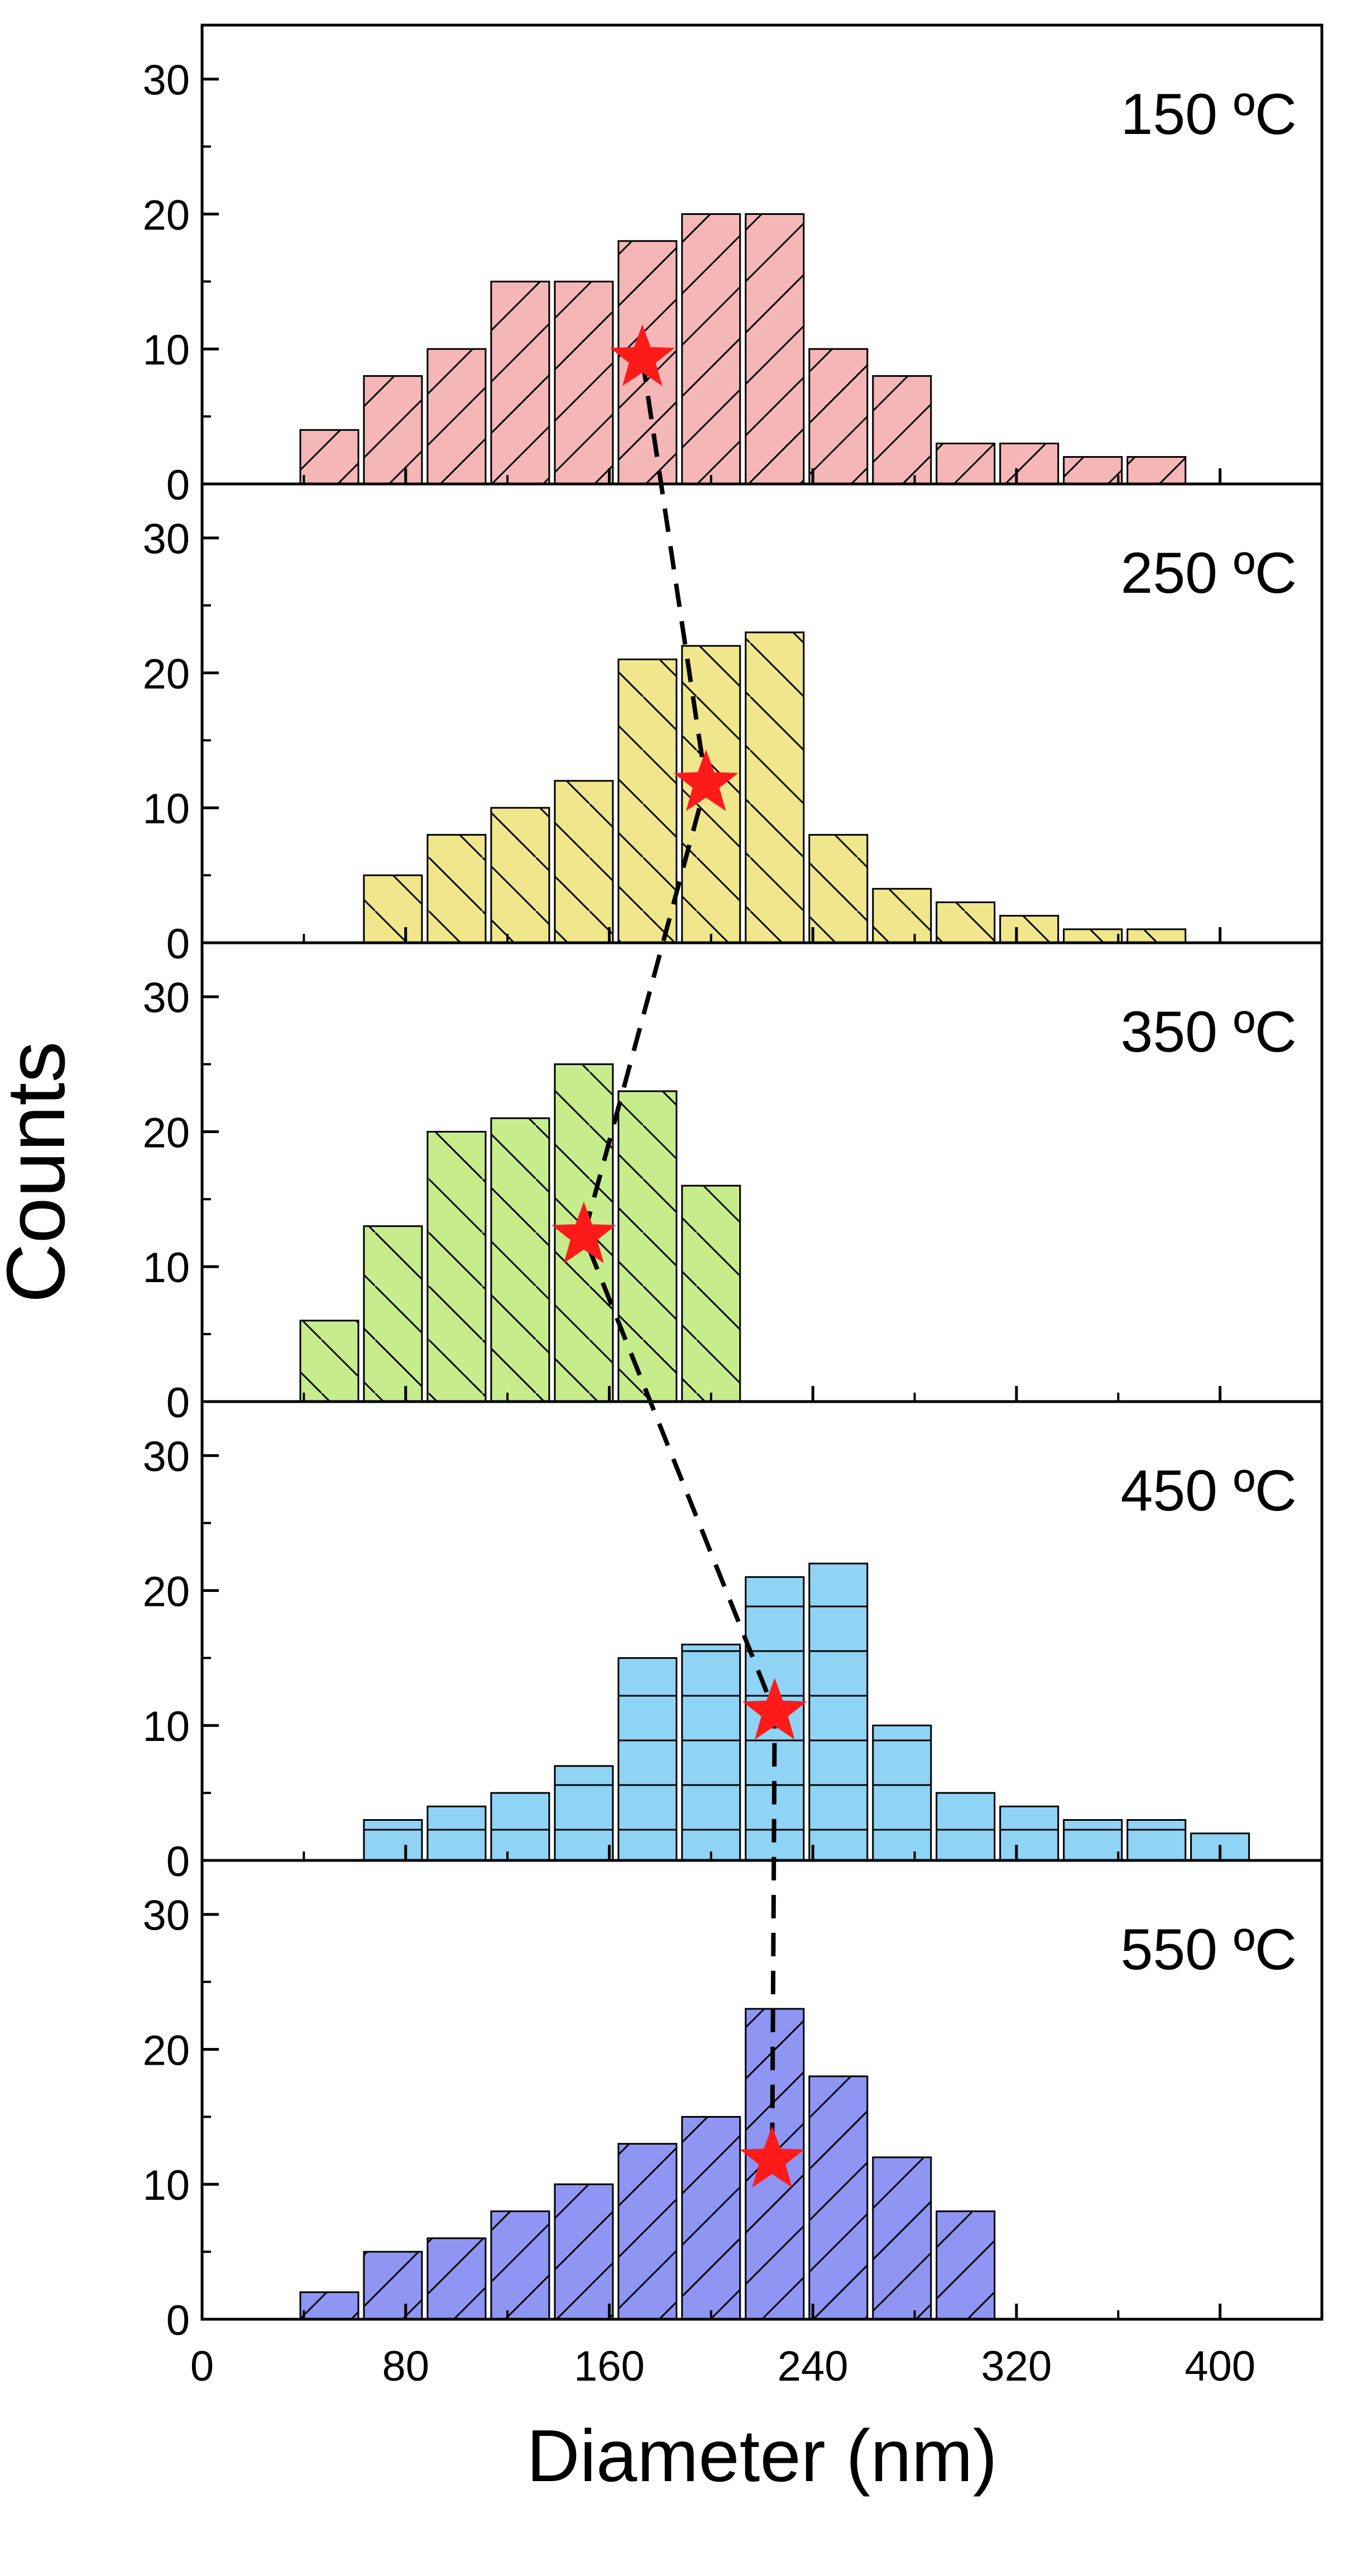 Image resolution: width=1352 pixels, height=2576 pixels. Describe the element at coordinates (41, 1172) in the screenshot. I see `y-axis-title: Counts` at that location.